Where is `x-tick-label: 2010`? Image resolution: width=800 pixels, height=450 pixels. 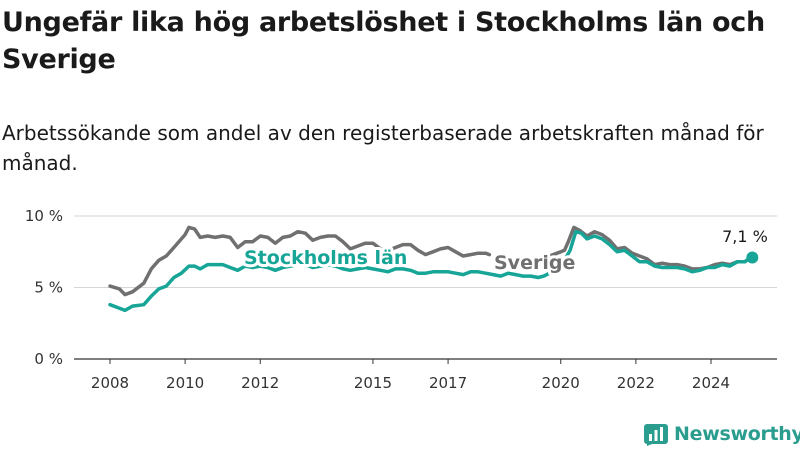 x-tick-label: 2010 is located at coordinates (185, 383).